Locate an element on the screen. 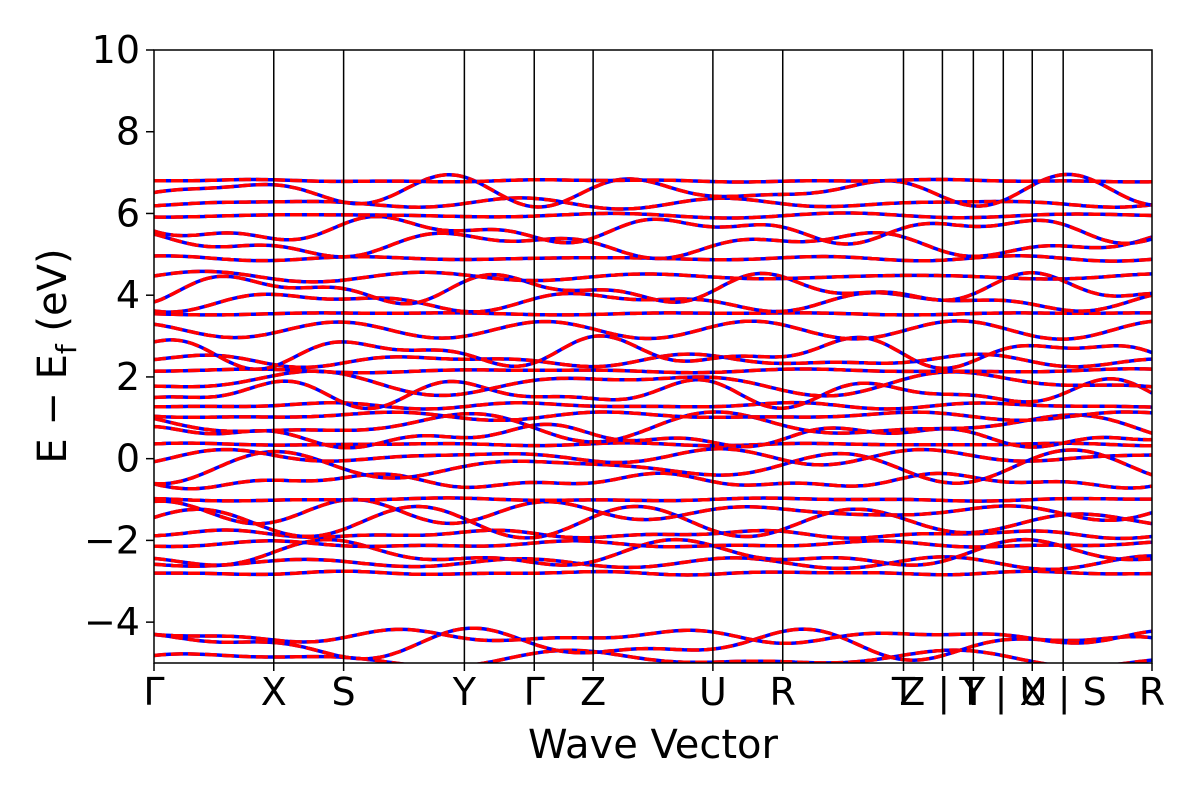  x-tick-label: S is located at coordinates (344, 692).